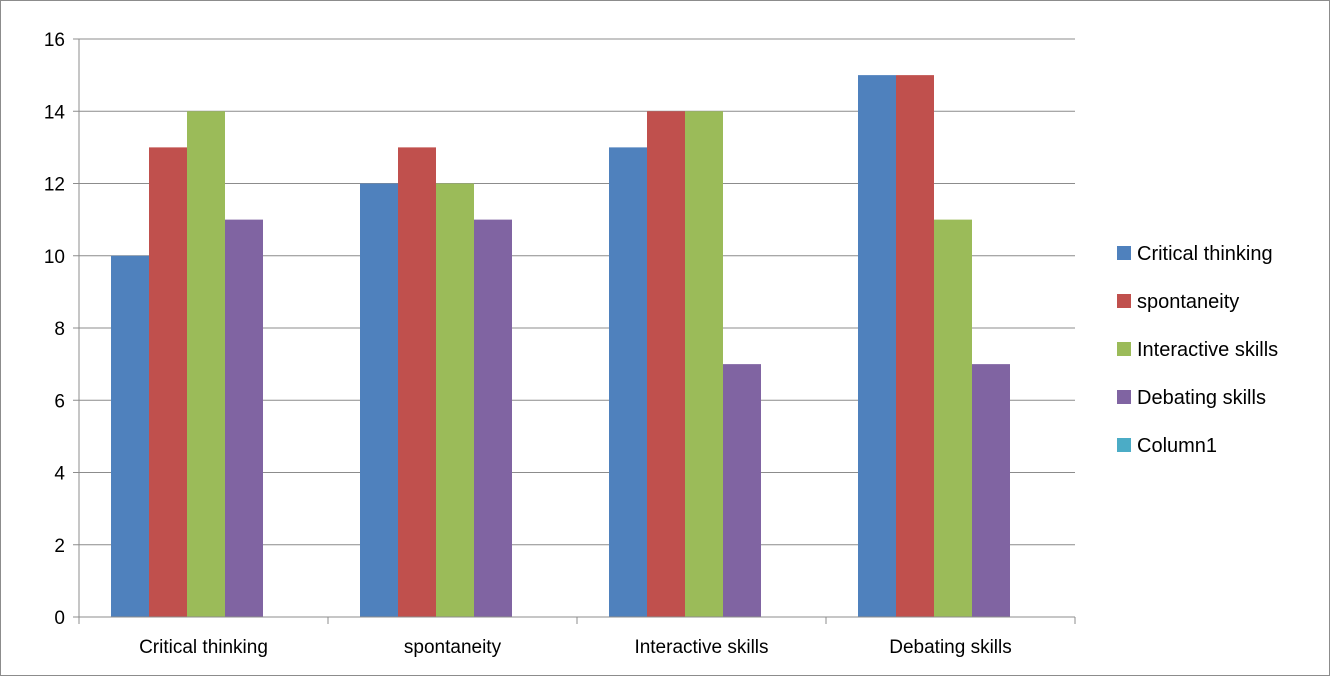 The height and width of the screenshot is (677, 1330). What do you see at coordinates (244, 418) in the screenshot?
I see `bar-debating-skills-critical-thinking` at bounding box center [244, 418].